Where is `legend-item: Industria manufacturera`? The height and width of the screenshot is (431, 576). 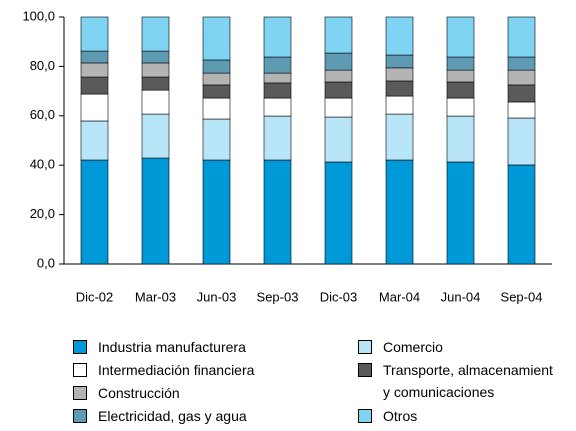 legend-item: Industria manufacturera is located at coordinates (173, 347).